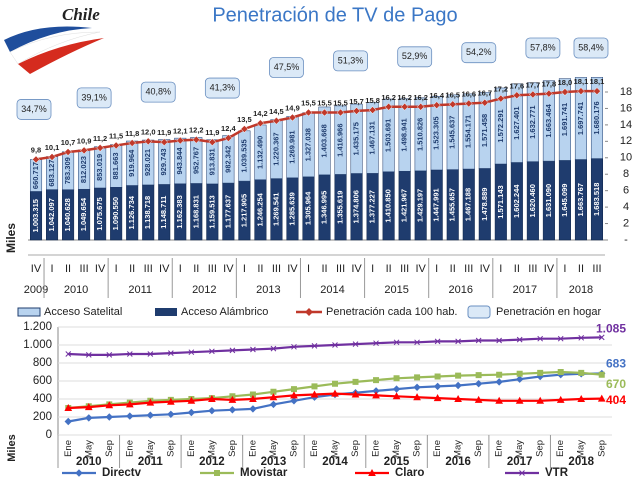  What do you see at coordinates (243, 210) in the screenshot?
I see `bar-label: 1.217.905` at bounding box center [243, 210].